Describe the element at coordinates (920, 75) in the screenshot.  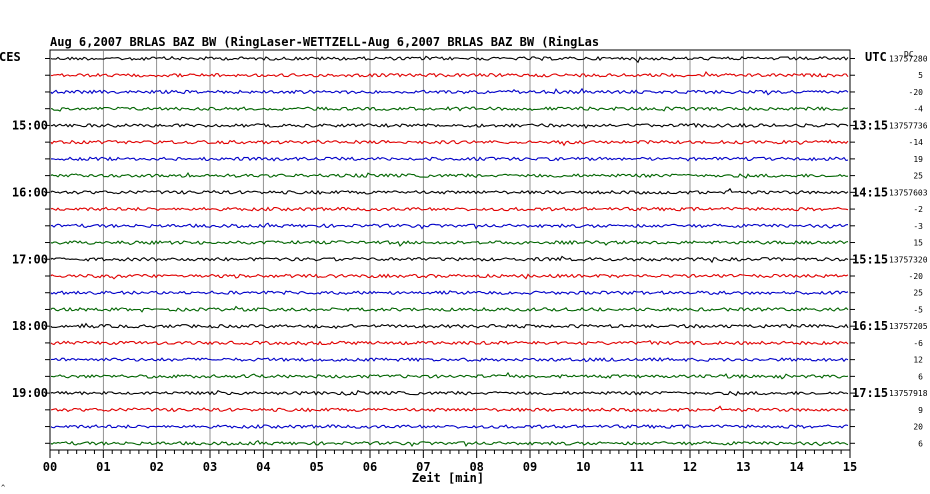
I see `dc-offset-label: 5` at that location.